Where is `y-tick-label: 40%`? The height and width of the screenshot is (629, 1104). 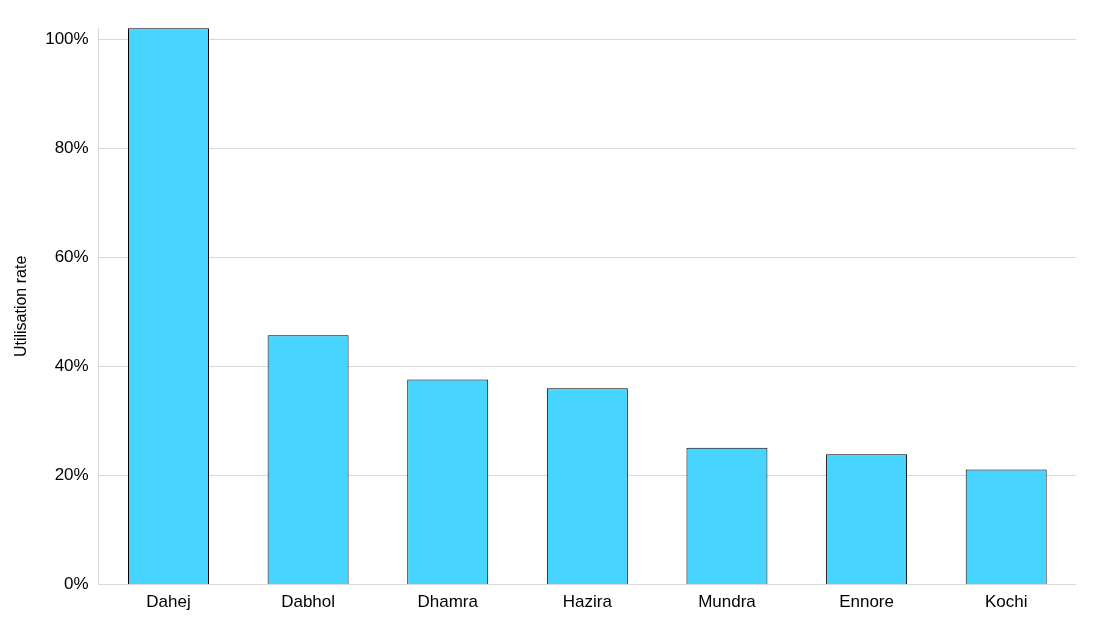
y-tick-label: 40% is located at coordinates (71, 366).